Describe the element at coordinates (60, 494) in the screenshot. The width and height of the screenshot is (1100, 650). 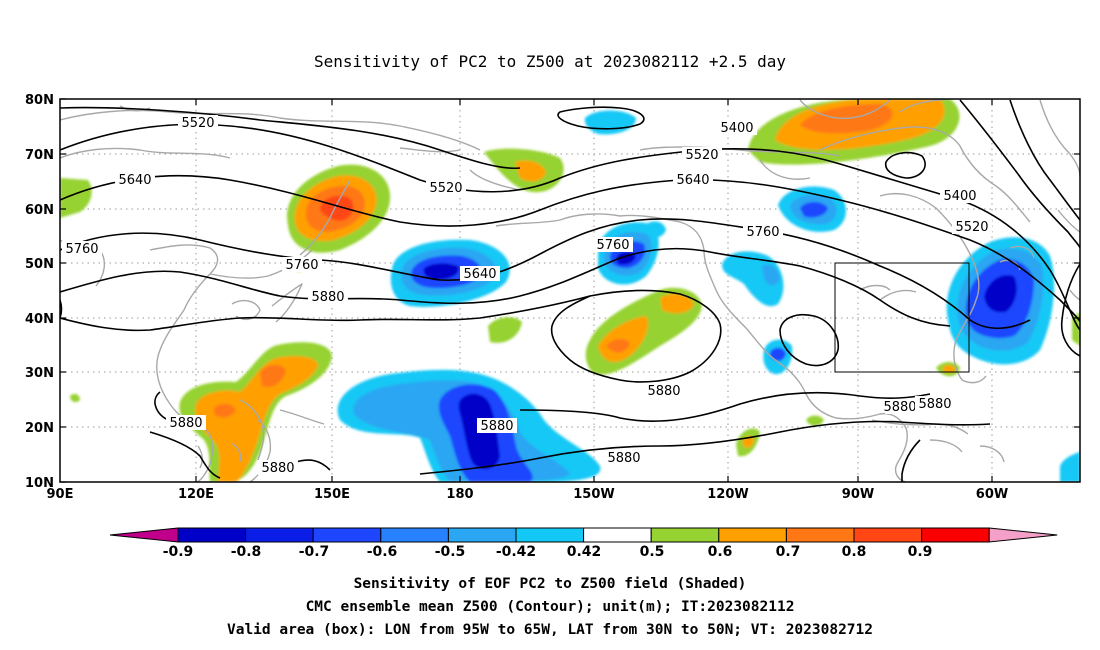
I see `lon-label: 90E` at that location.